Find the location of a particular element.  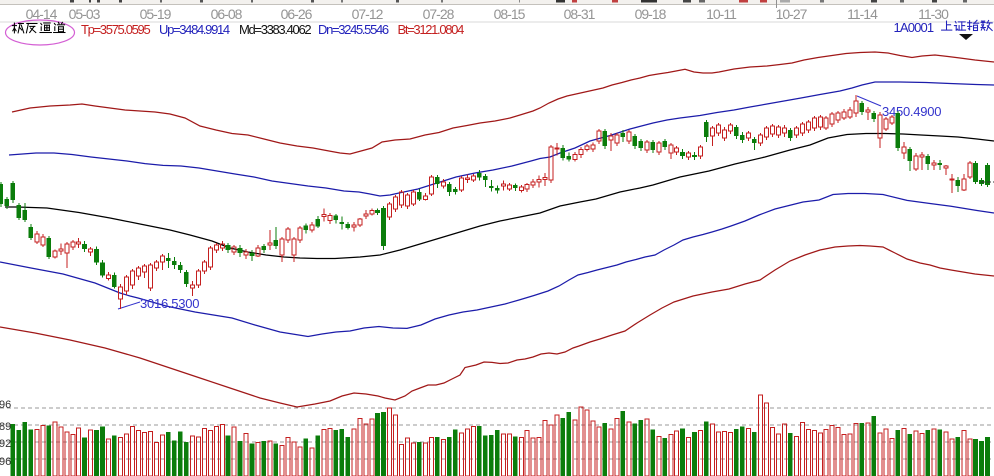

svg-text: Bt=3121.0804 is located at coordinates (431, 29).